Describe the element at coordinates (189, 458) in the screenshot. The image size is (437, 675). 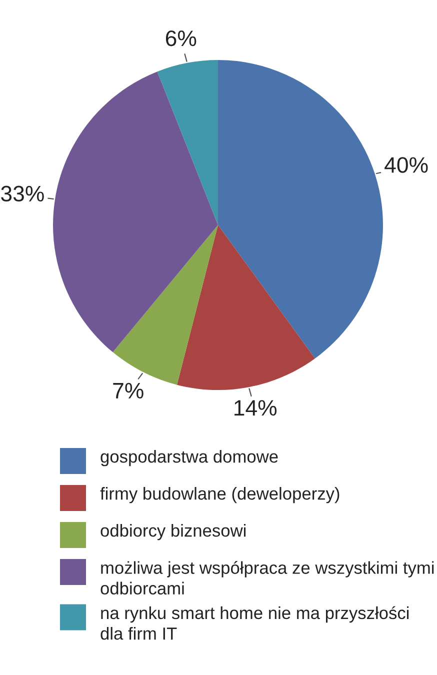
I see `legend-label: gospodarstwa domowe` at that location.